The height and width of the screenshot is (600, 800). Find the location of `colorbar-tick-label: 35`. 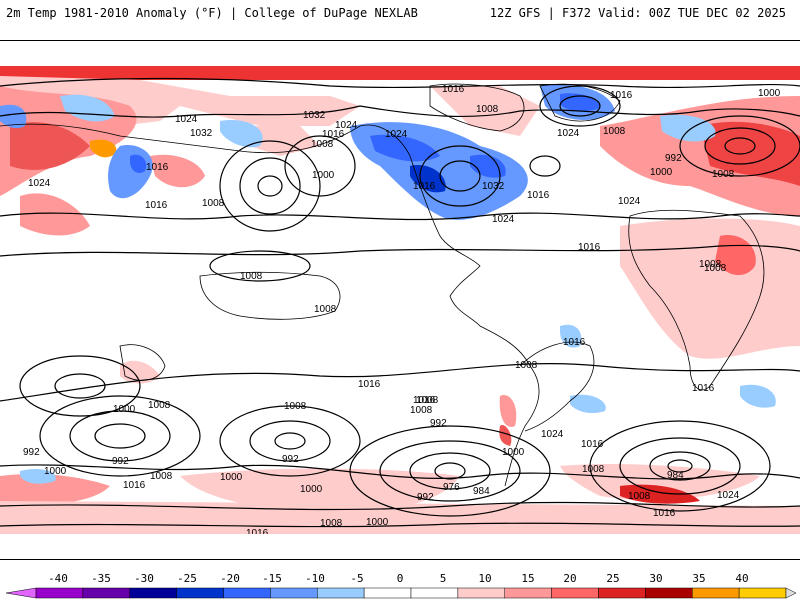

colorbar-tick-label: 35 is located at coordinates (699, 578).